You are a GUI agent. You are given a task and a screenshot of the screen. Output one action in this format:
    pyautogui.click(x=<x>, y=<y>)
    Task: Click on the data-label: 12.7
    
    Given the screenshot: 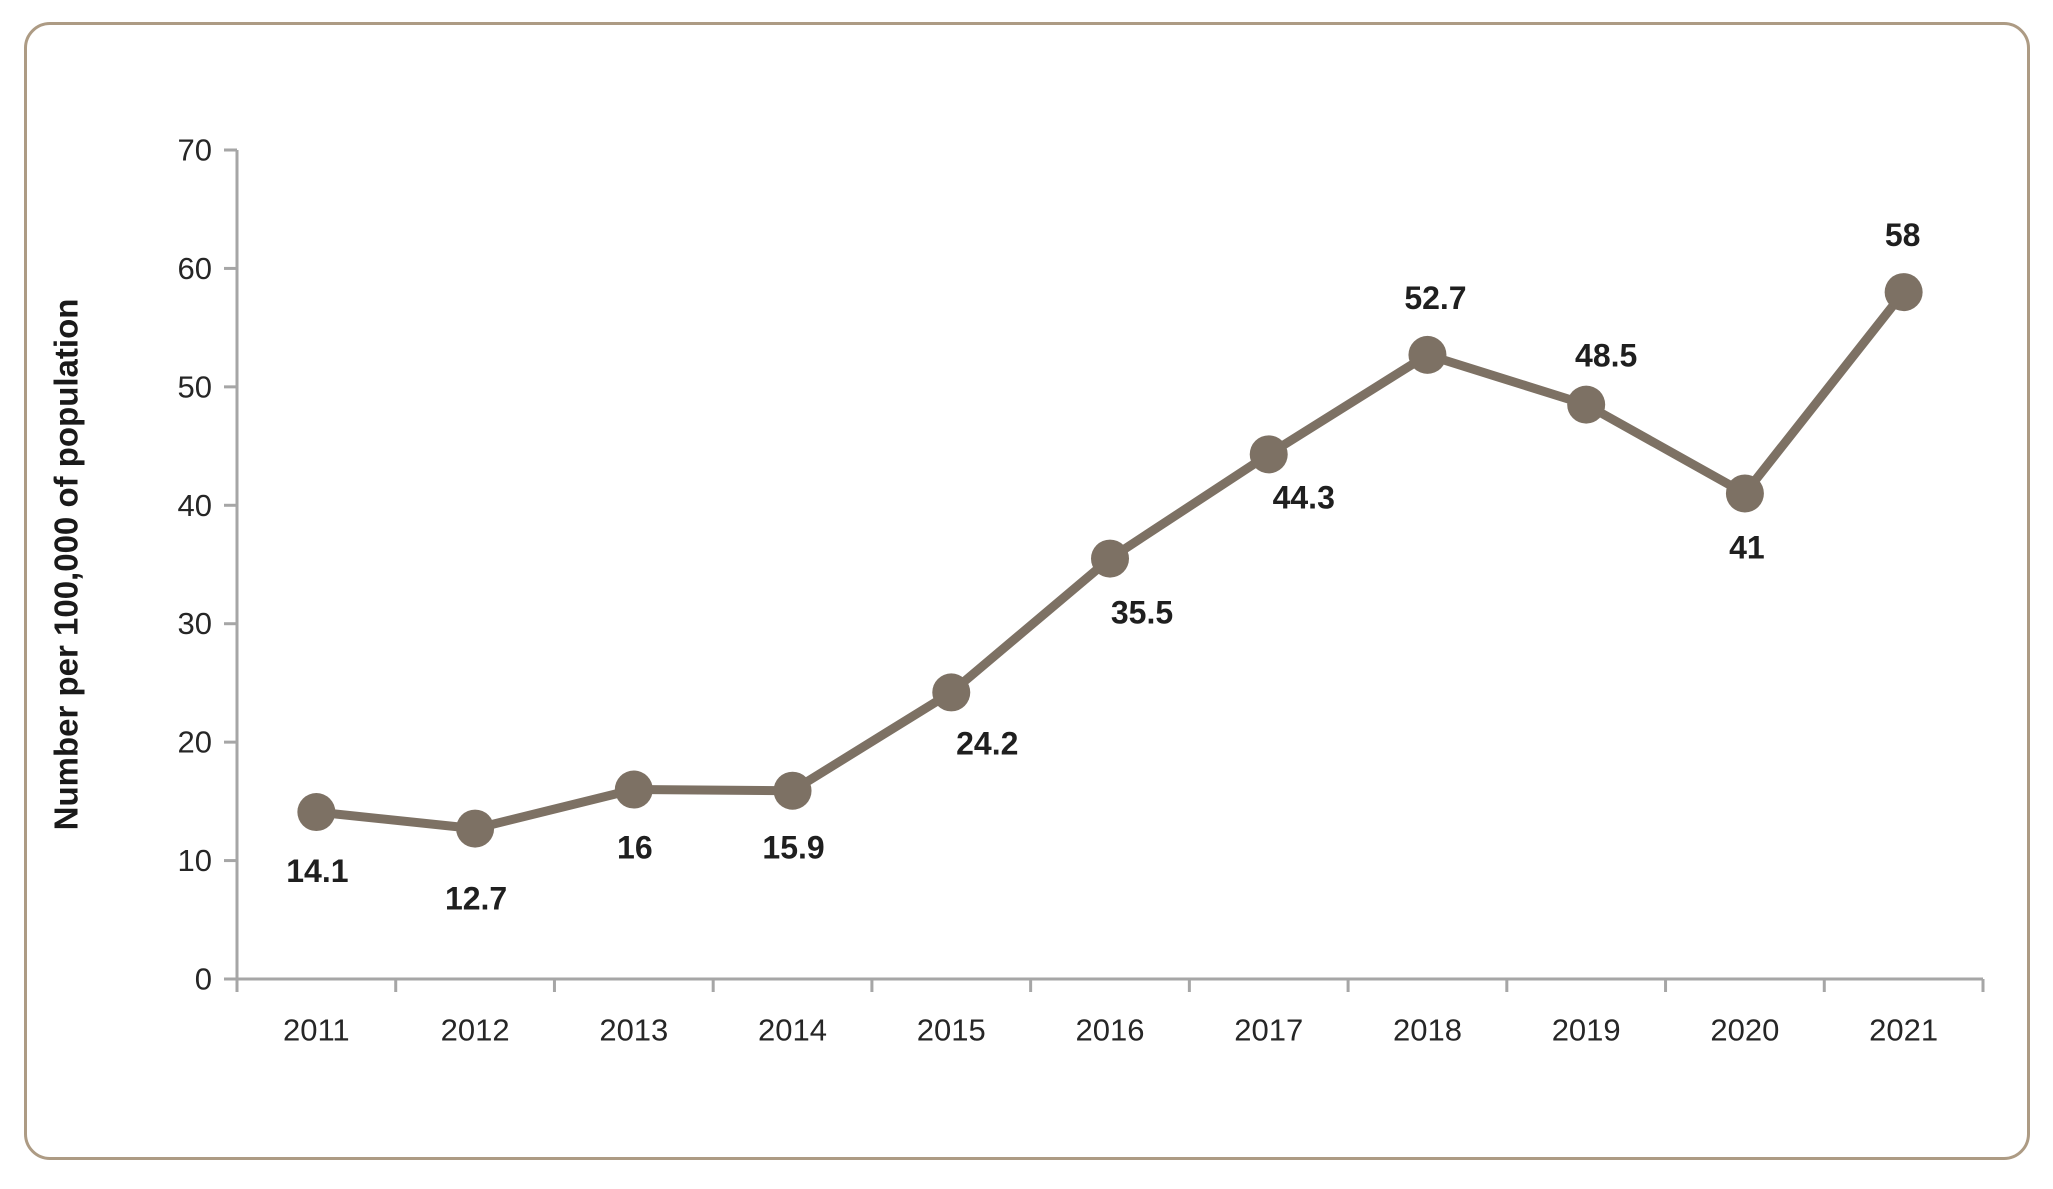 What is the action you would take?
    pyautogui.click(x=476, y=899)
    